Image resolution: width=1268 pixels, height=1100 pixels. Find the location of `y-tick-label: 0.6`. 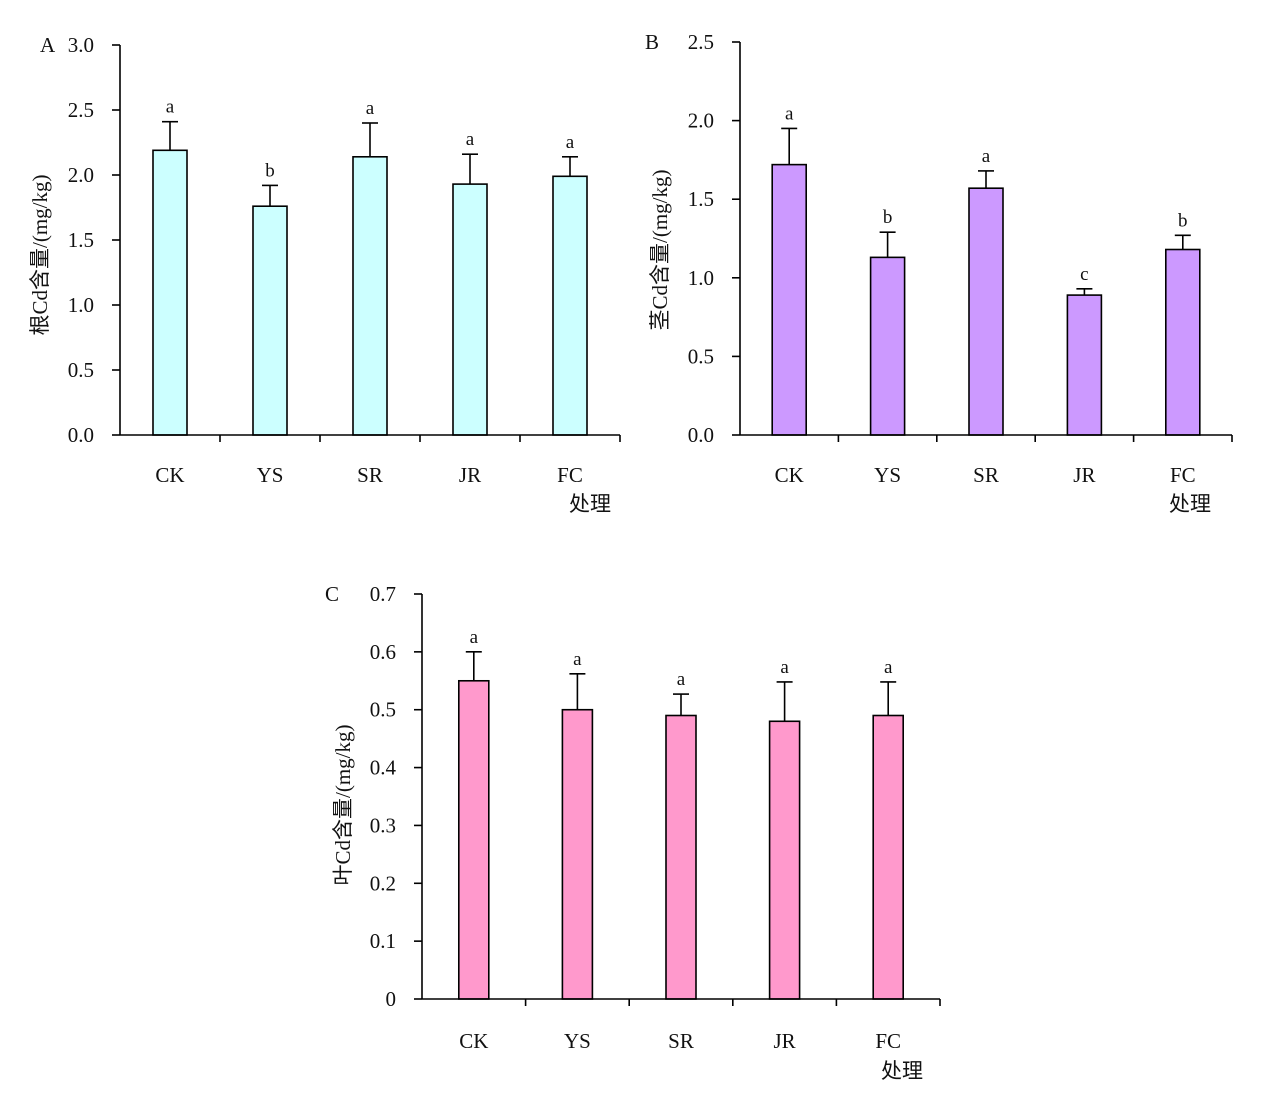

y-tick-label: 0.6 is located at coordinates (383, 652).